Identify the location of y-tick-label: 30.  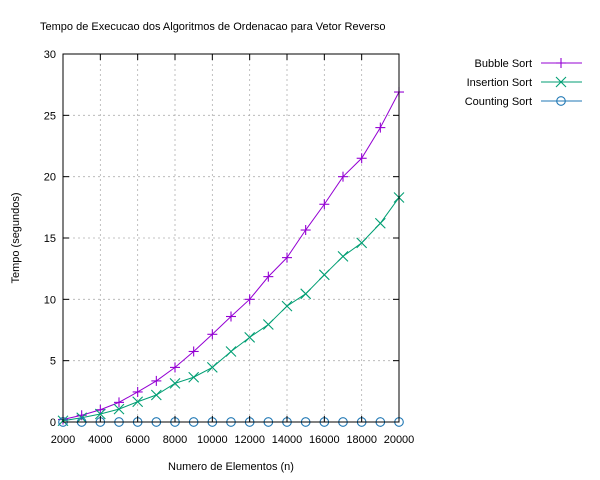
(50, 55).